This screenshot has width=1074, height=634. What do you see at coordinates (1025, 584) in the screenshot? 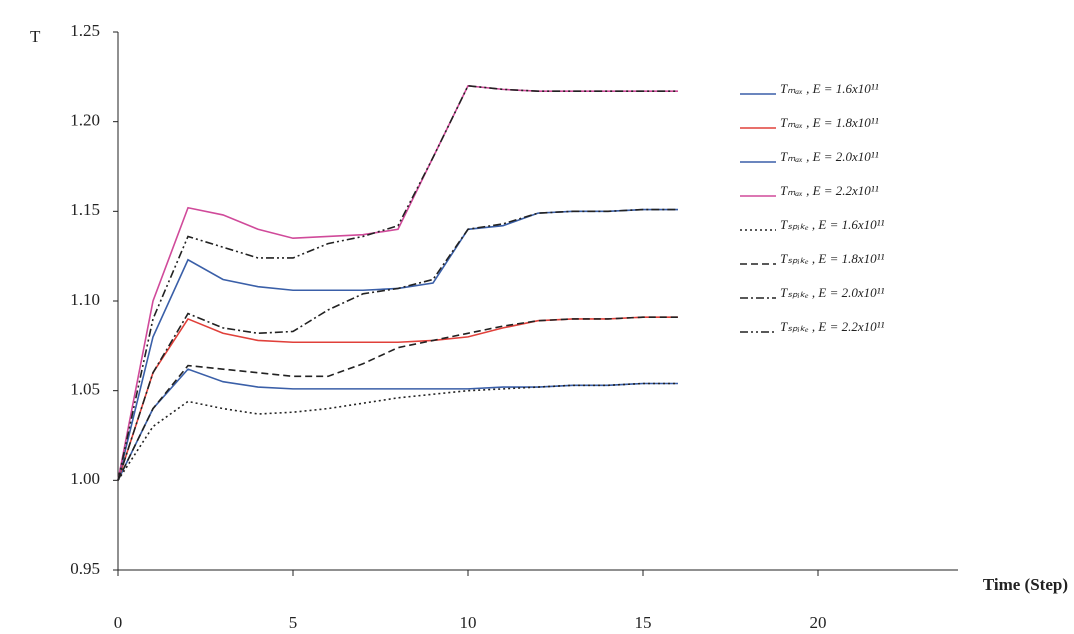
I see `x-axis-label: Time (Step)` at bounding box center [1025, 584].